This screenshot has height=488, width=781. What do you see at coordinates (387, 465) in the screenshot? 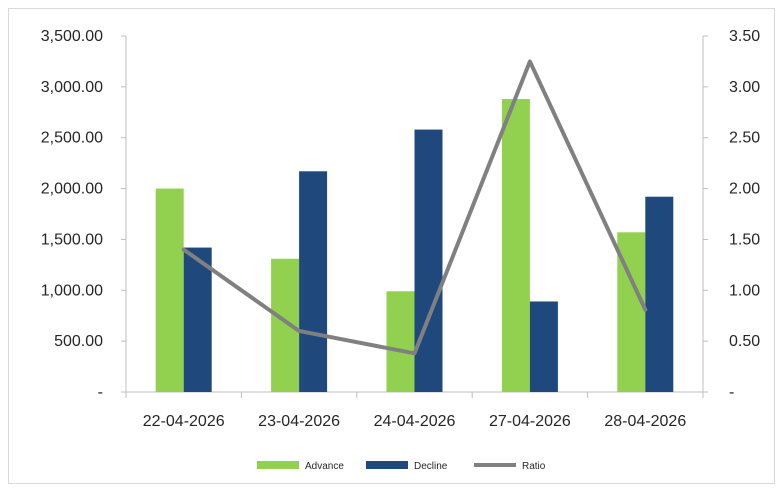
I see `legend-swatch-decline` at bounding box center [387, 465].